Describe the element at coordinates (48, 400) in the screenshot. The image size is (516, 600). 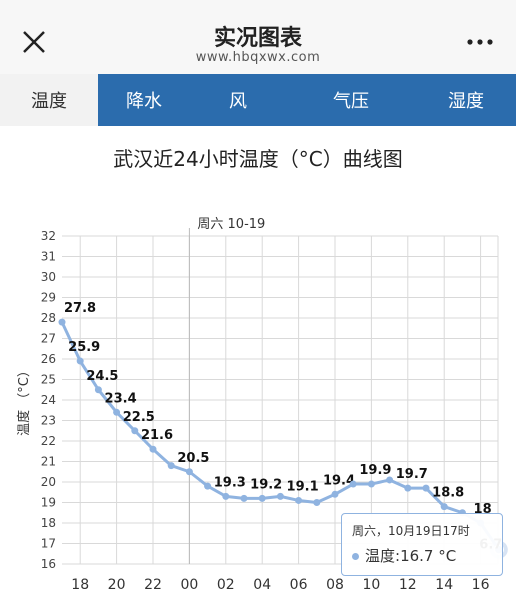
I see `y-tick-label: 24` at that location.